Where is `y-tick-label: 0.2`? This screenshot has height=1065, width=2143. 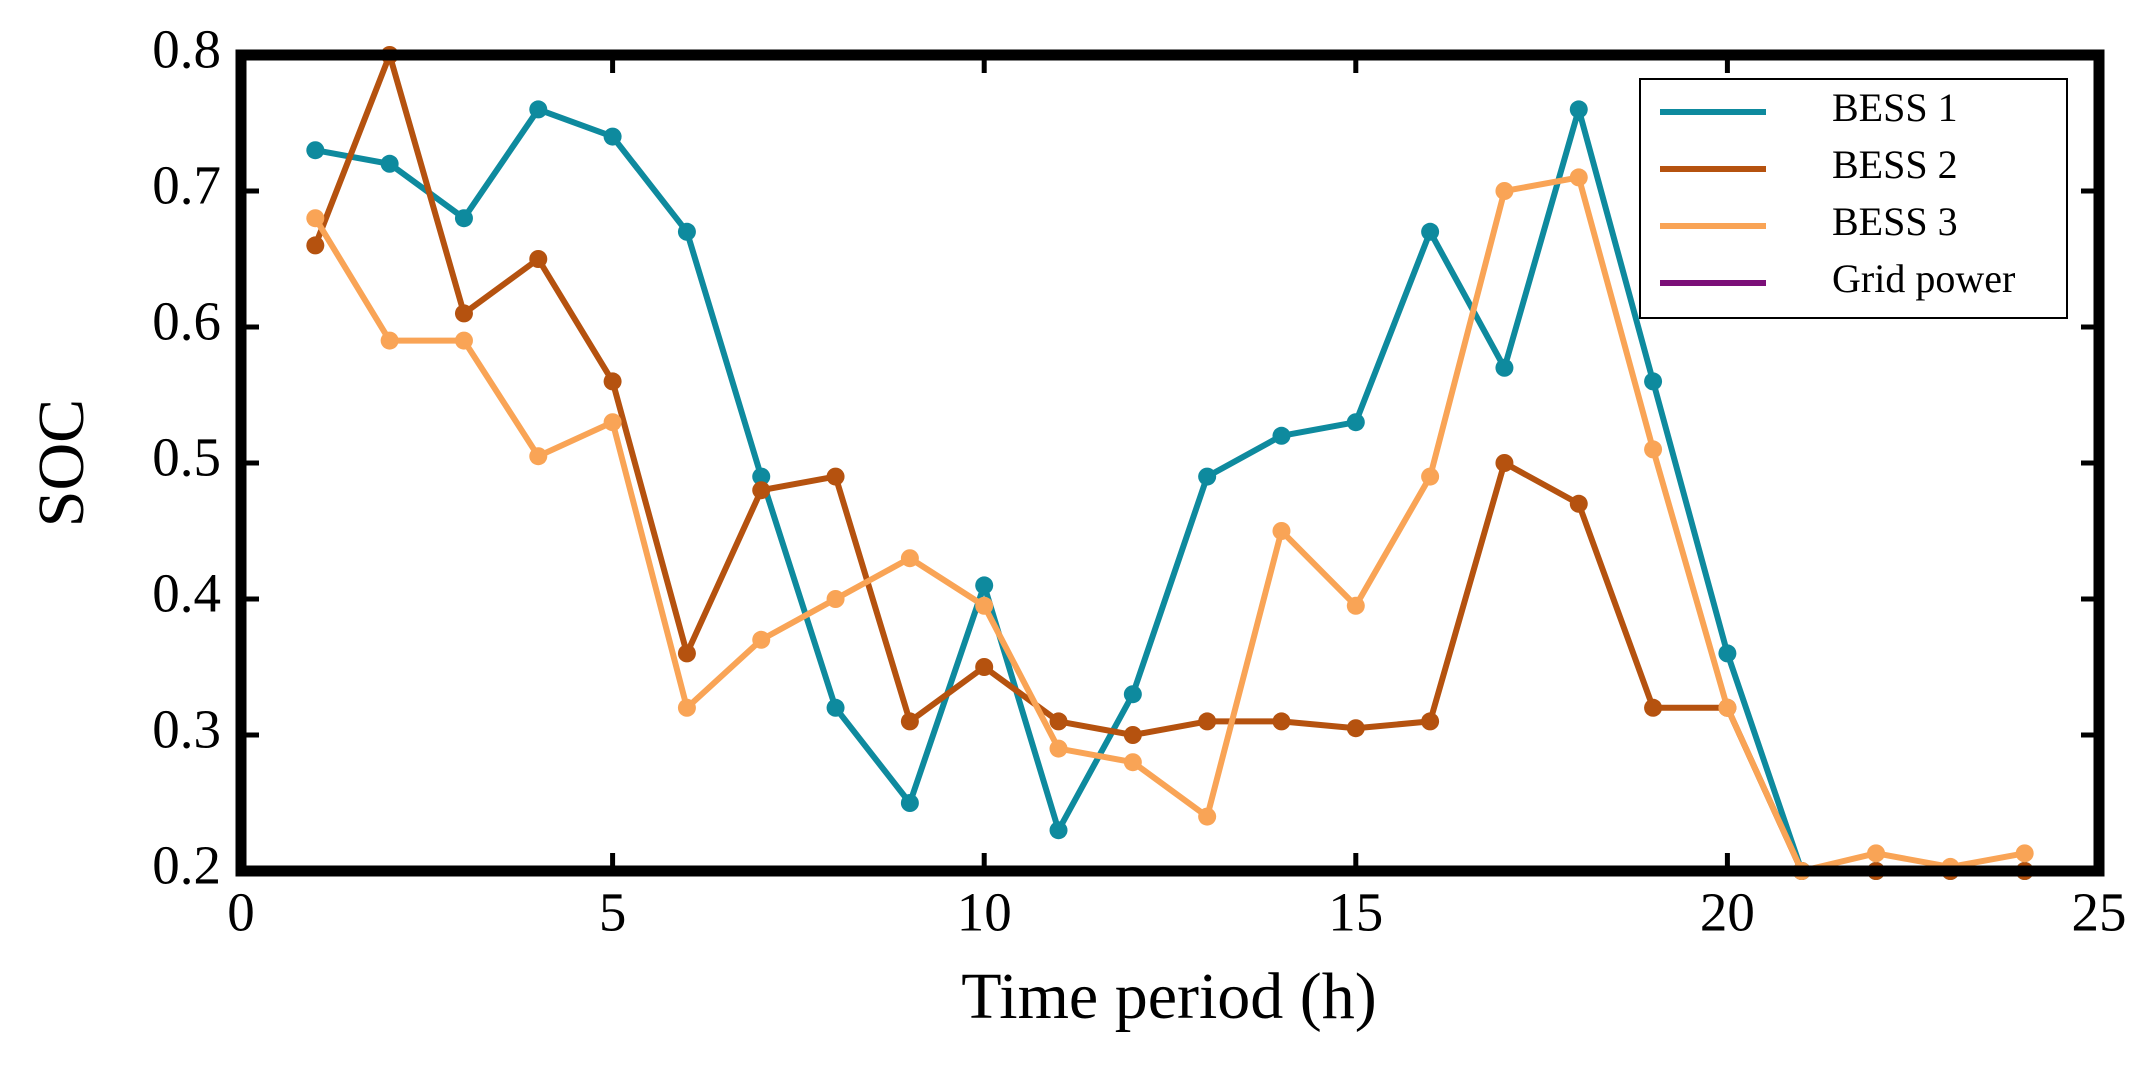 y-tick-label: 0.2 is located at coordinates (186, 865).